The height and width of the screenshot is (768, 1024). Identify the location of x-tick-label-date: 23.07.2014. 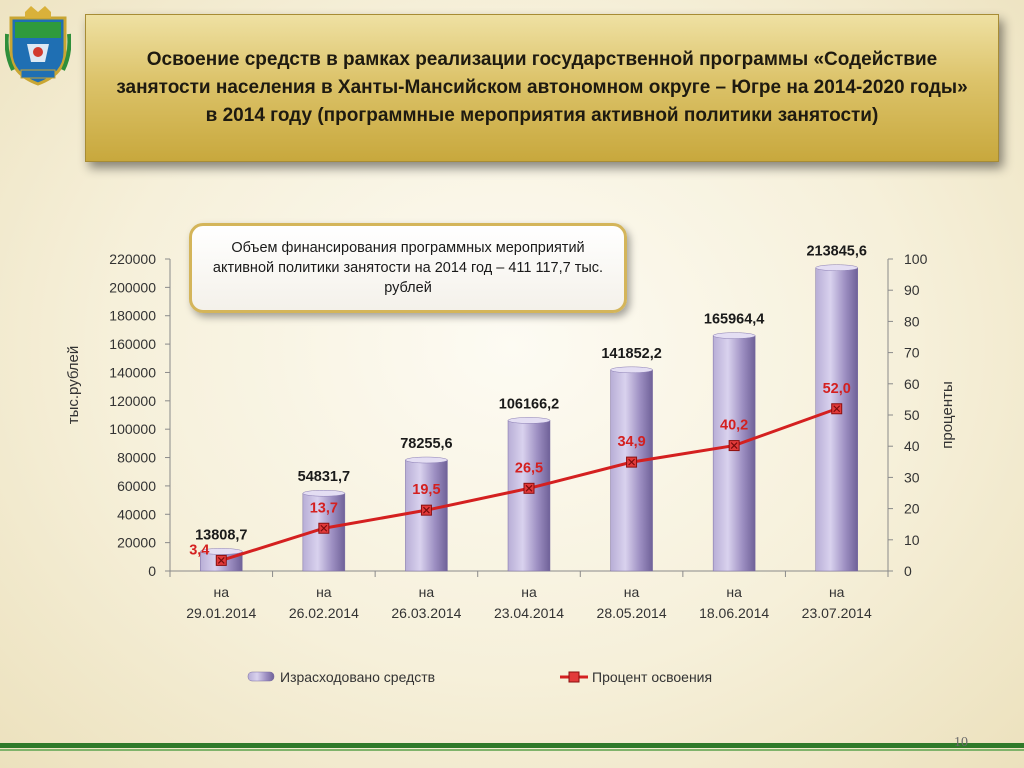
(837, 613).